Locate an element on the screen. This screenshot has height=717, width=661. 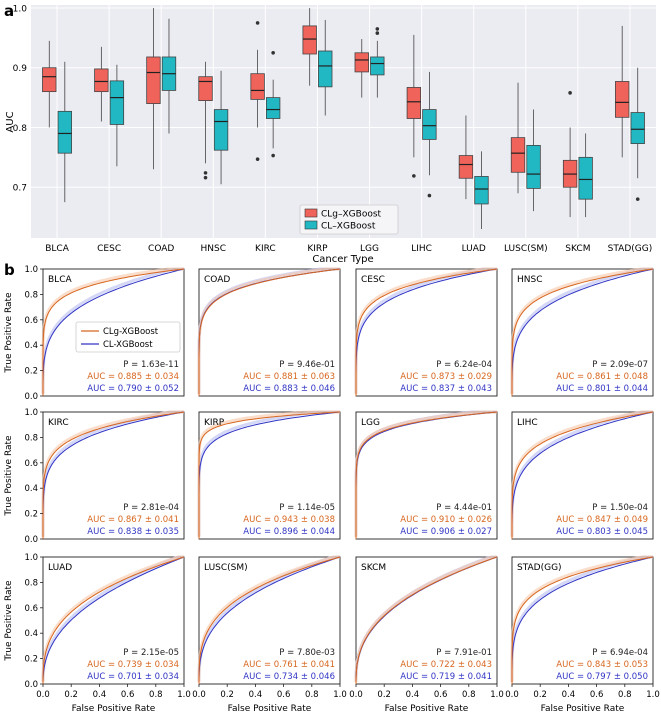
boxplot-box-hnsc-cl is located at coordinates (221, 127).